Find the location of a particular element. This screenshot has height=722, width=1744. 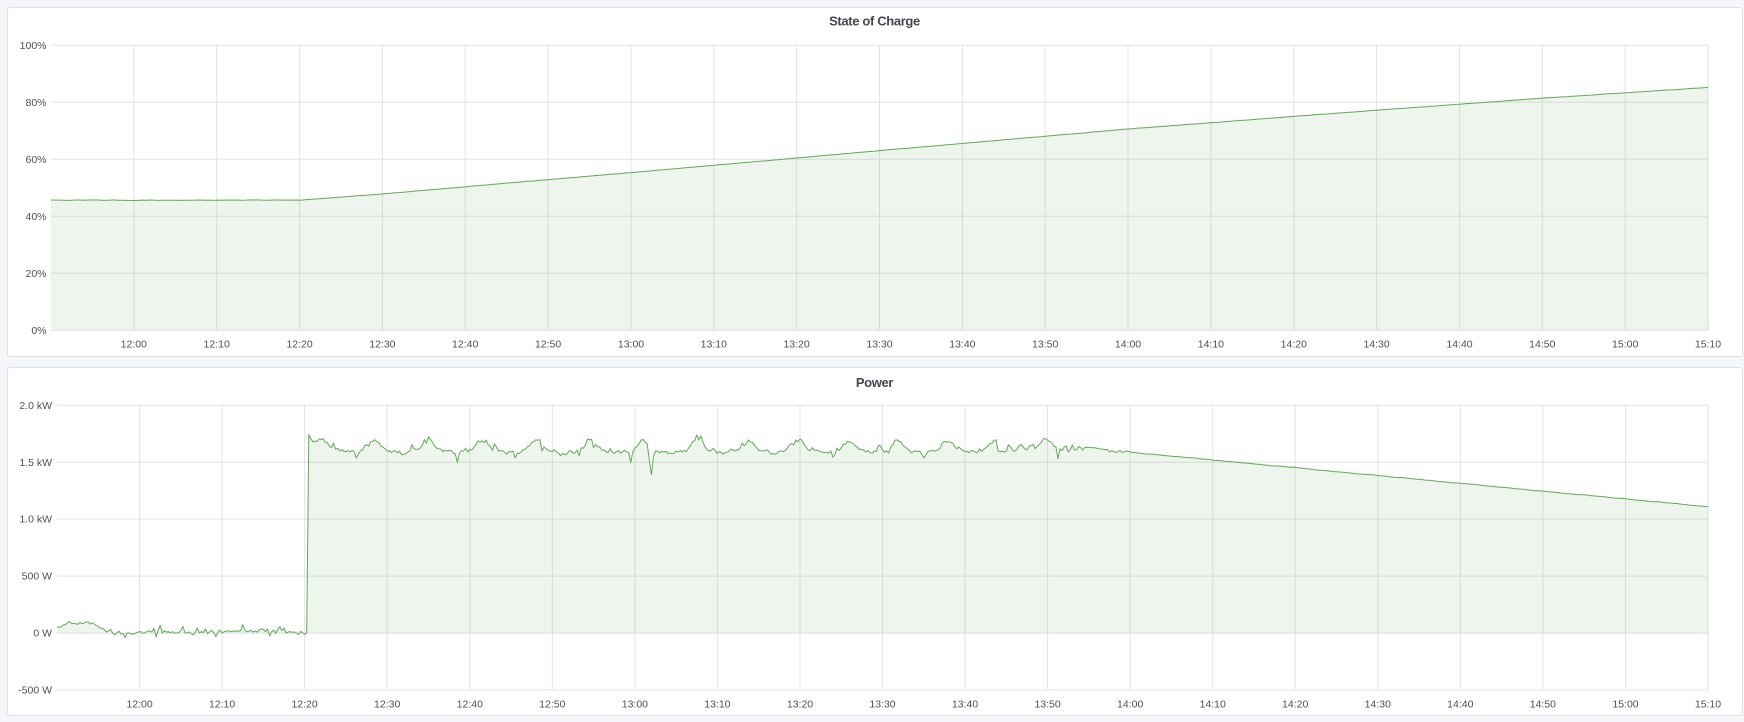

svg-text: State of Charge is located at coordinates (874, 21).